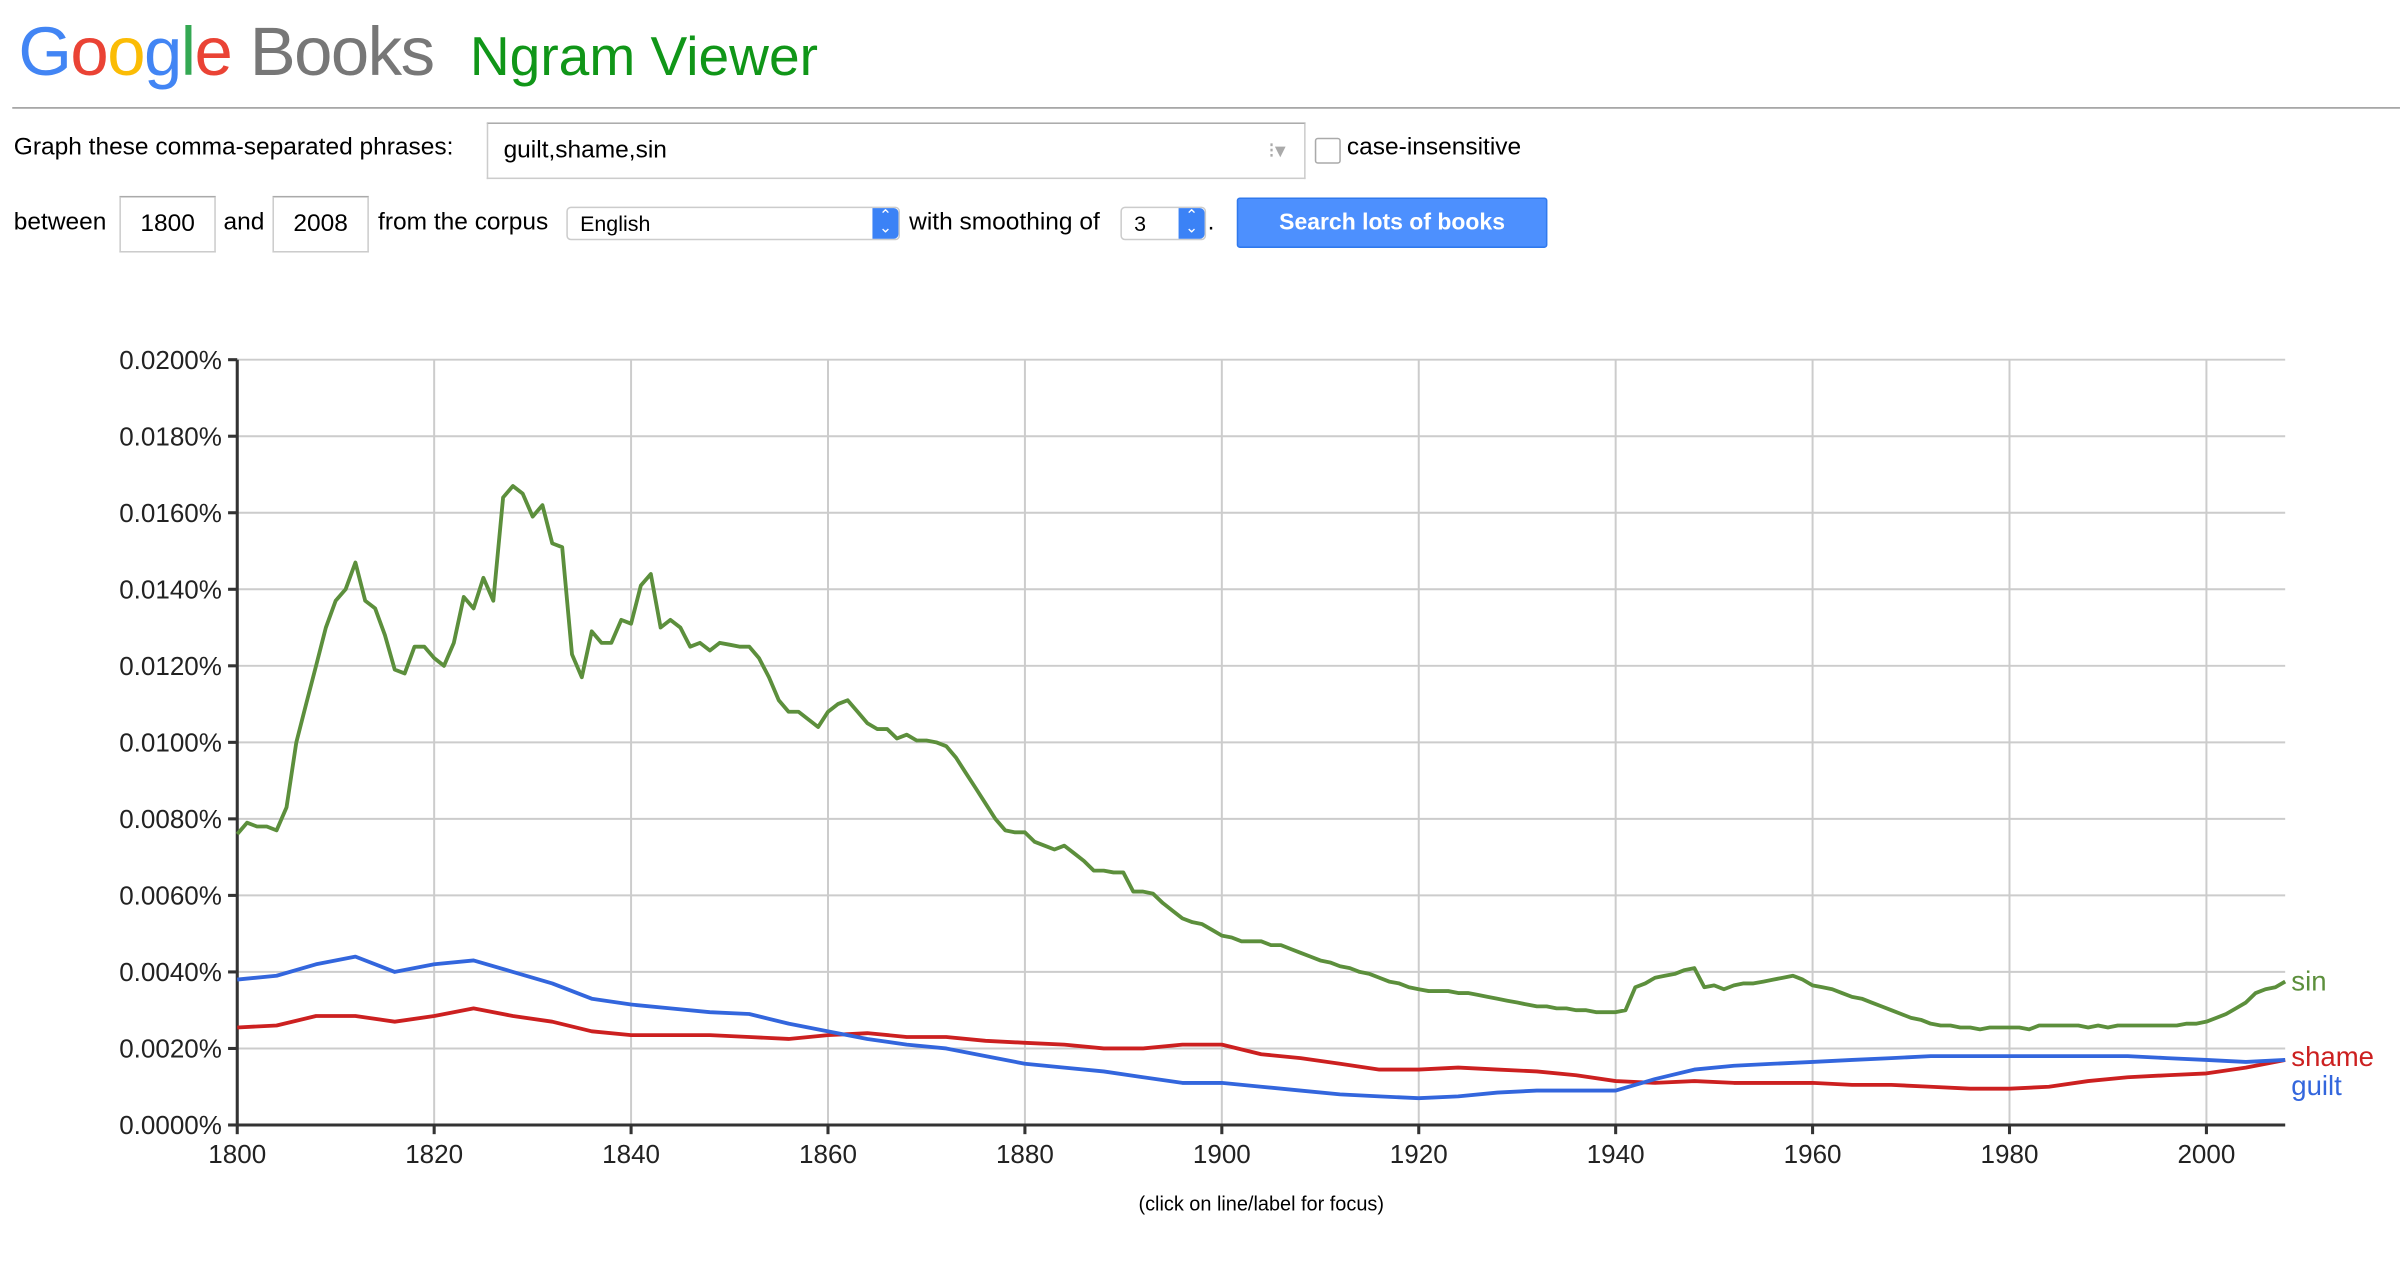 The width and height of the screenshot is (2400, 1263). I want to click on y-tick-label: 0.0020%, so click(170, 1049).